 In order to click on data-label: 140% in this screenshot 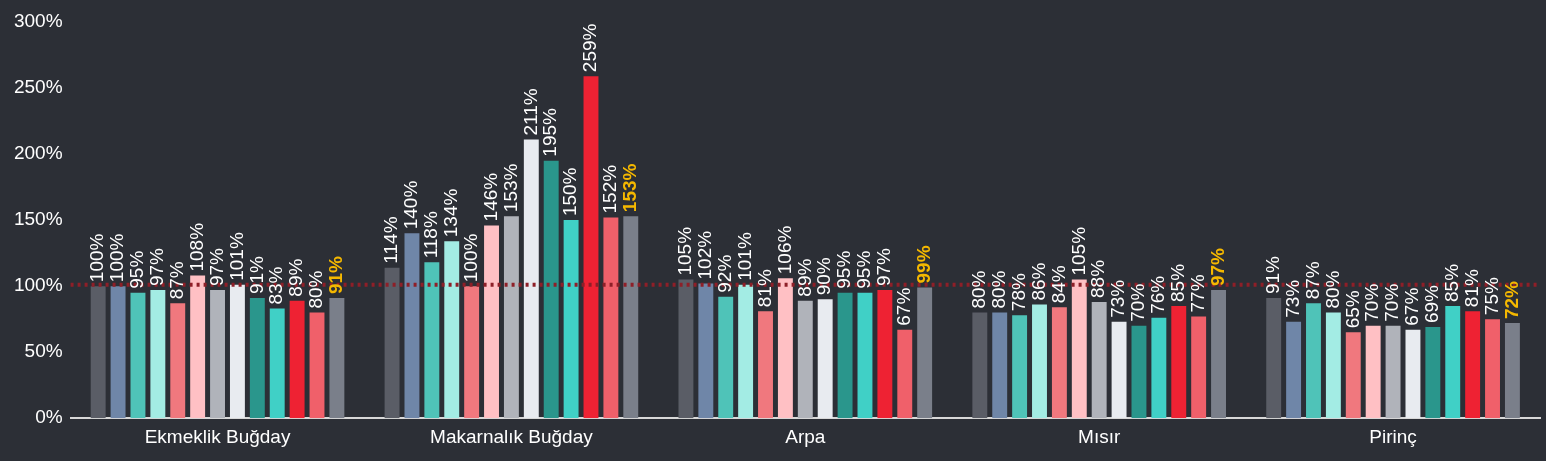, I will do `click(411, 205)`.